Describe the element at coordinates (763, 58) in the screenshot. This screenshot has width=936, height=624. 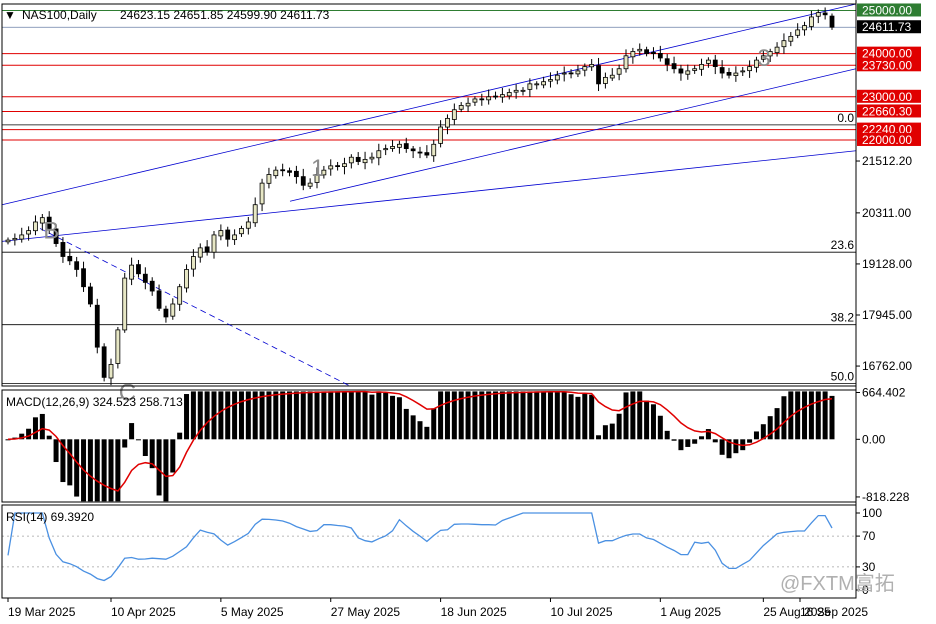
I see `wave-label: 3` at that location.